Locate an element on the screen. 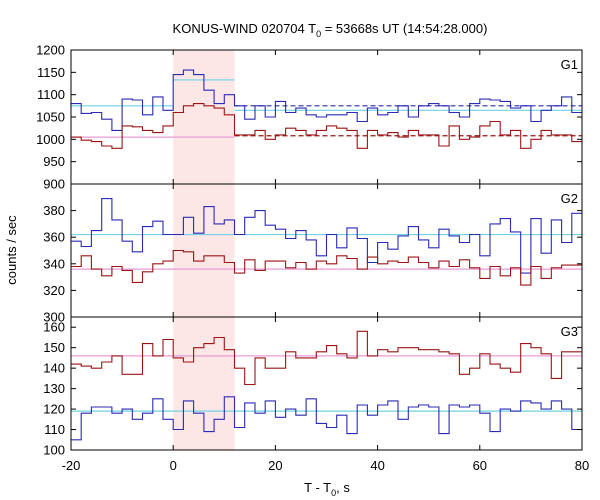 This screenshot has height=500, width=600. y-tick-label: 150 is located at coordinates (54, 347).